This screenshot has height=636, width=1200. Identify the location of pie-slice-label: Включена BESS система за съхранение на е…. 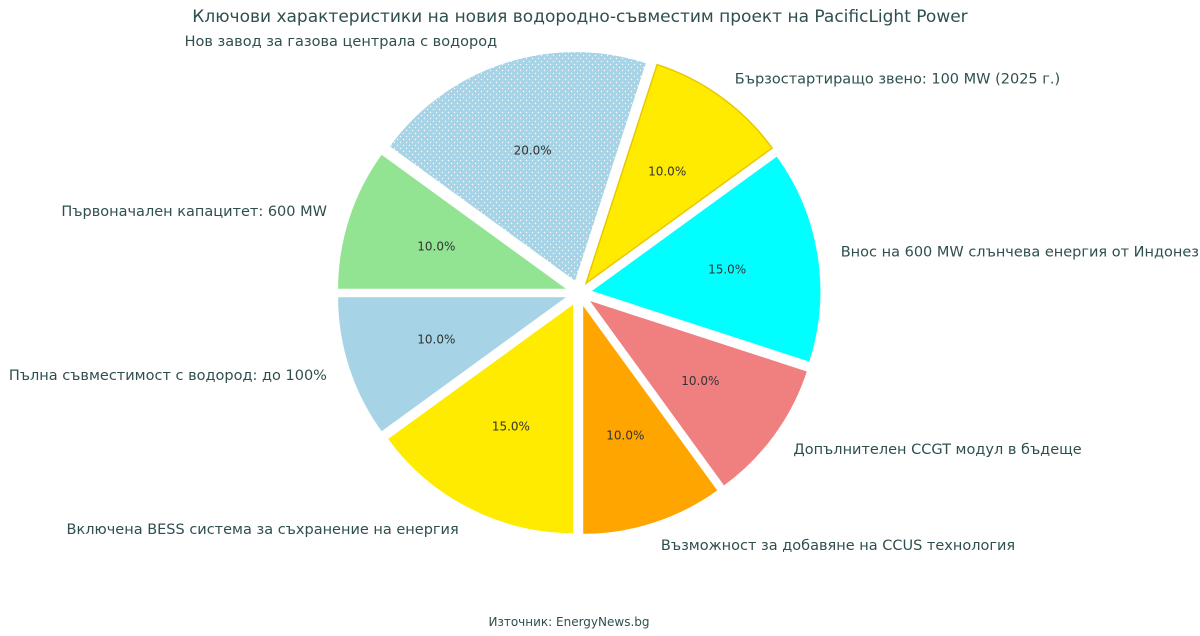
(263, 530).